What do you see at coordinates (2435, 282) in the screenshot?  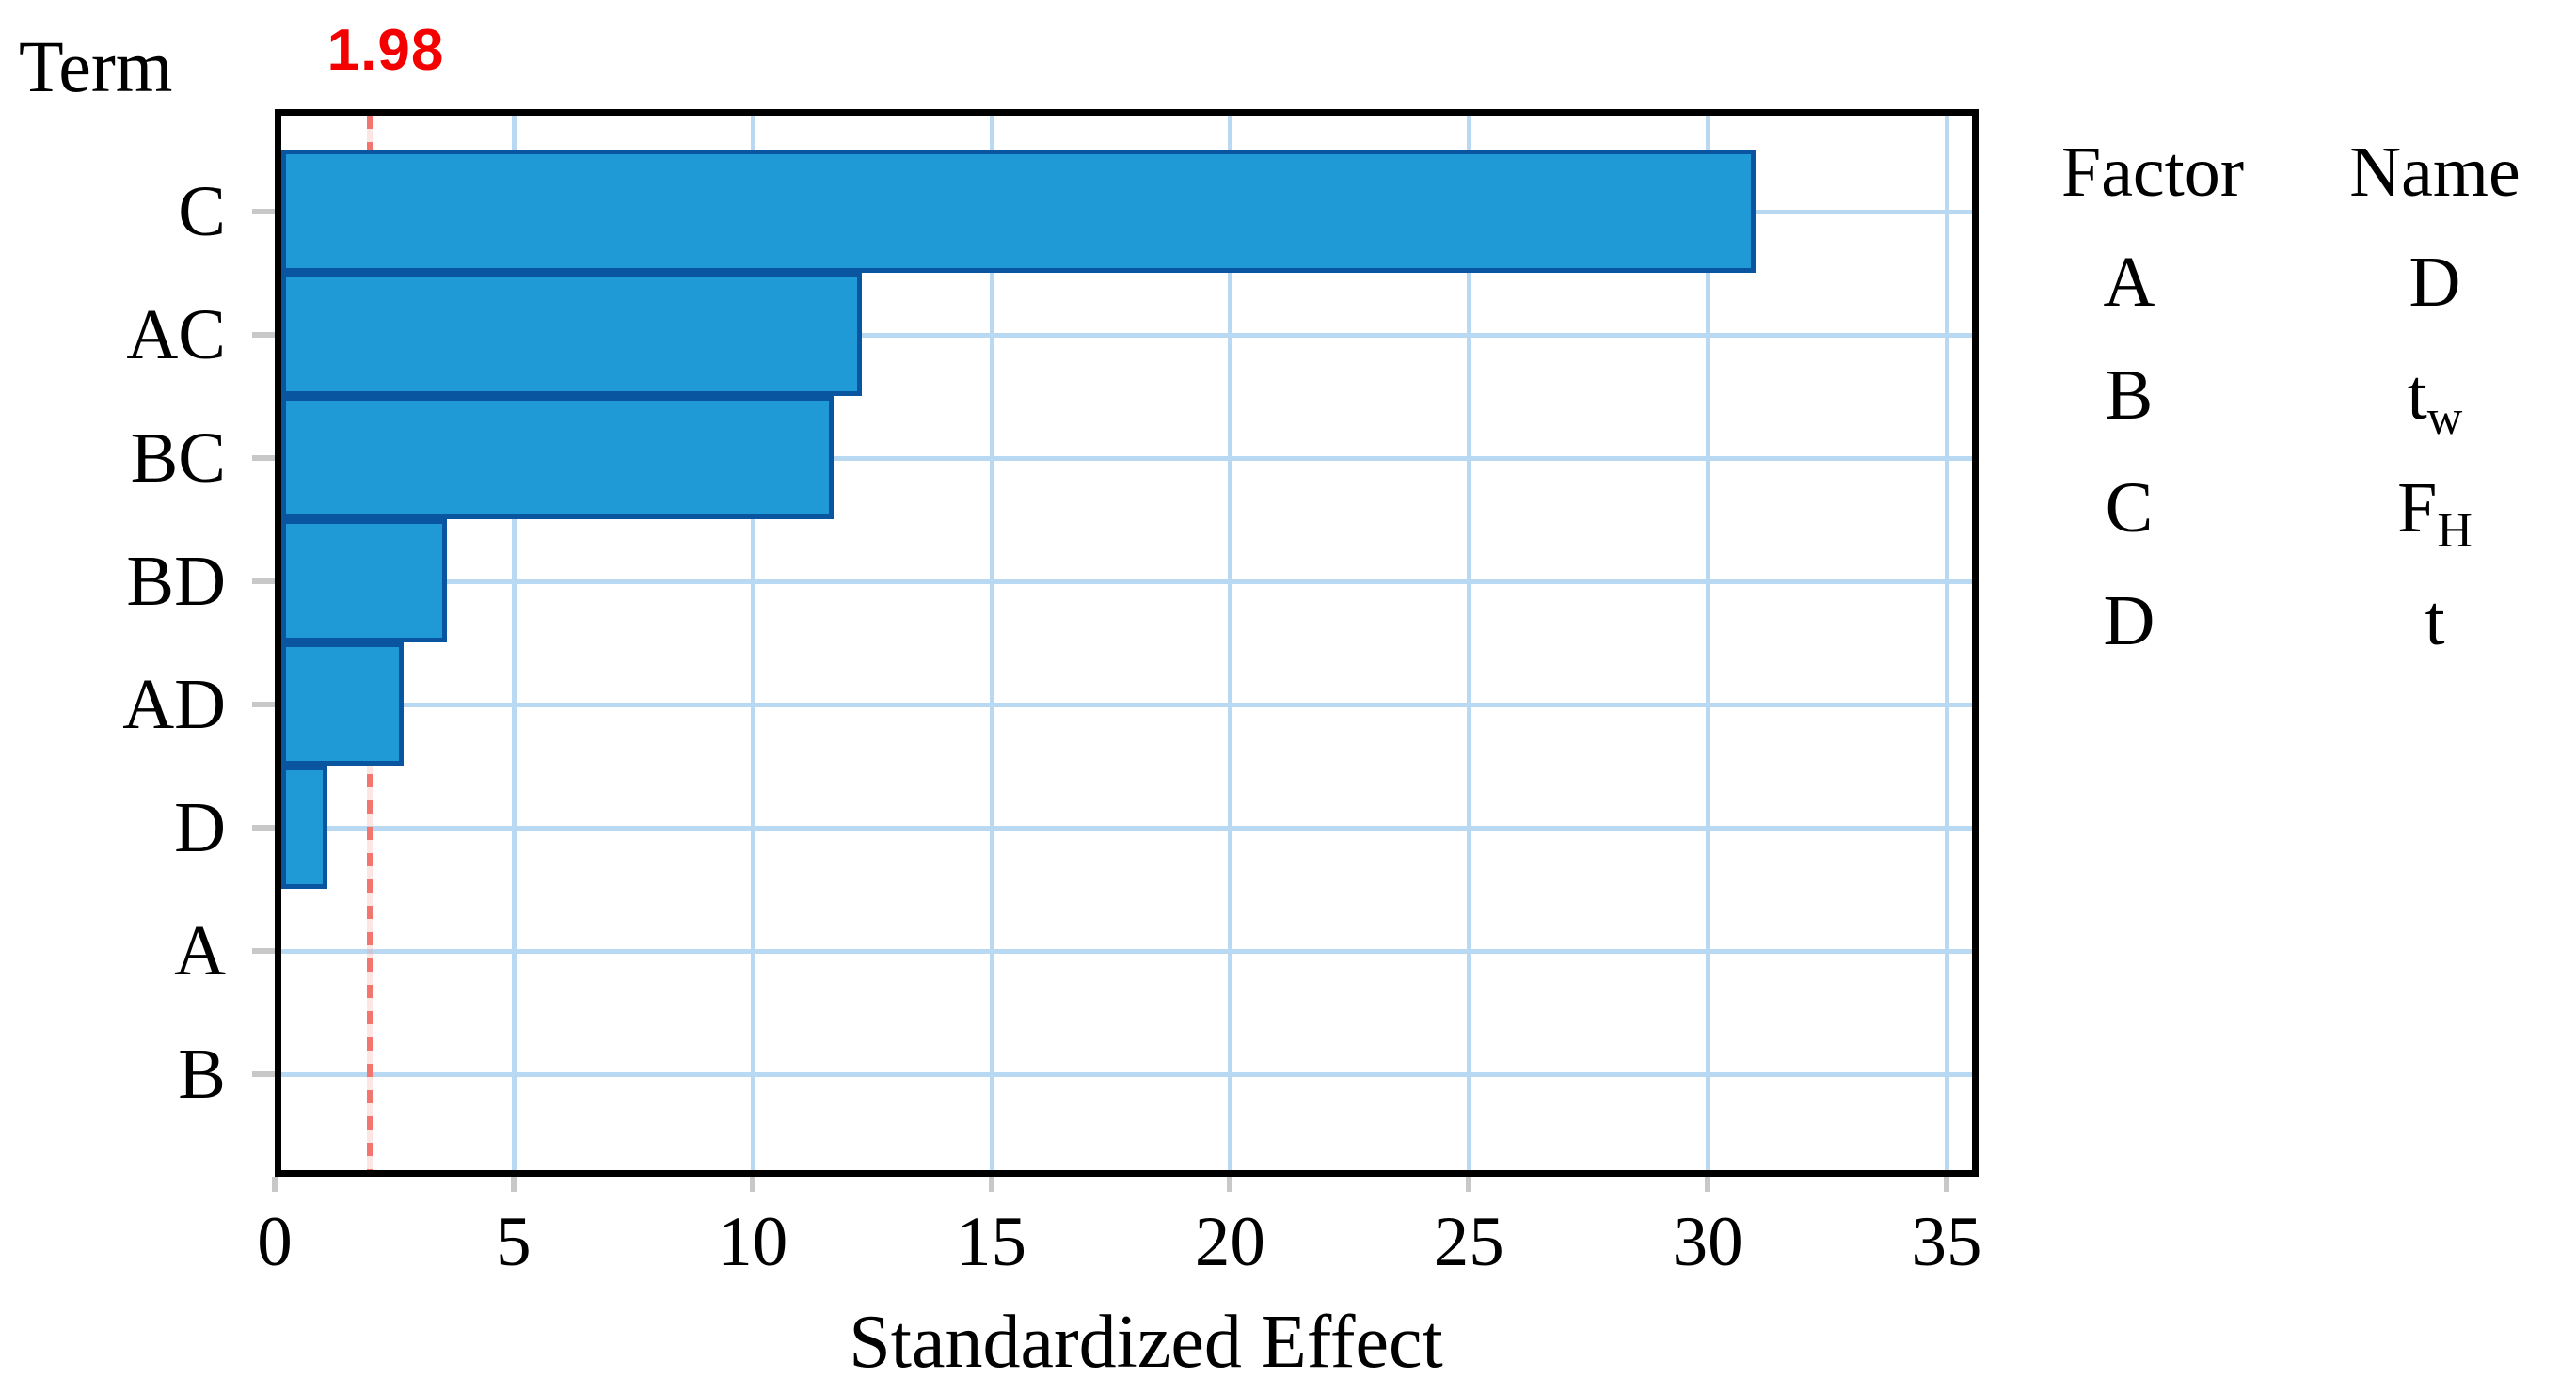 I see `legend-name-A: D` at bounding box center [2435, 282].